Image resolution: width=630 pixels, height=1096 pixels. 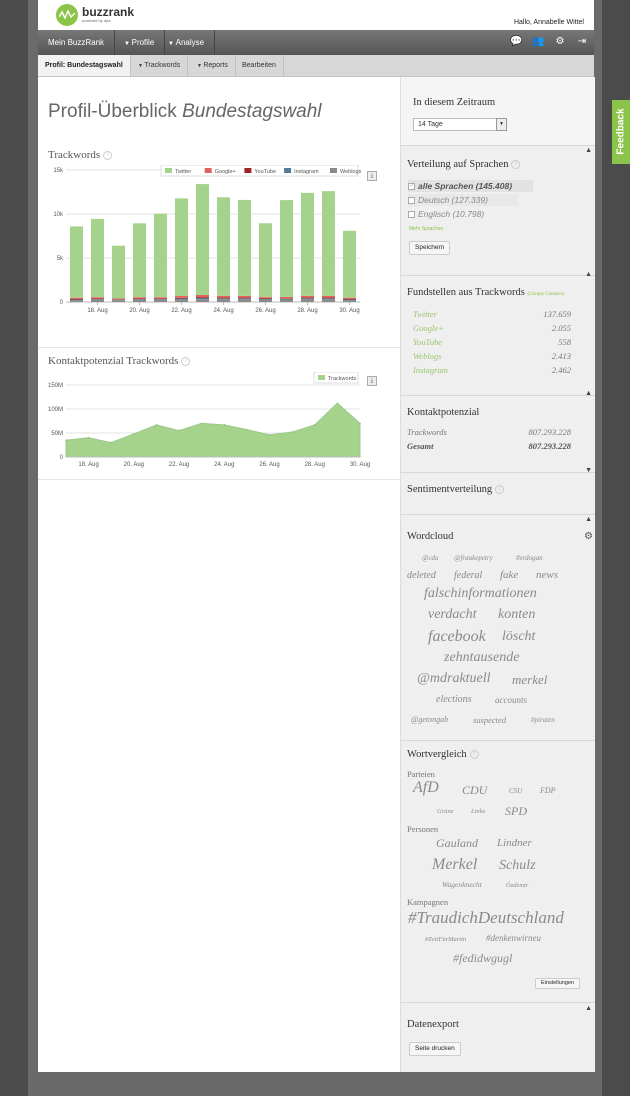 I want to click on fund-row: Twitter 137.659, so click(x=492, y=314).